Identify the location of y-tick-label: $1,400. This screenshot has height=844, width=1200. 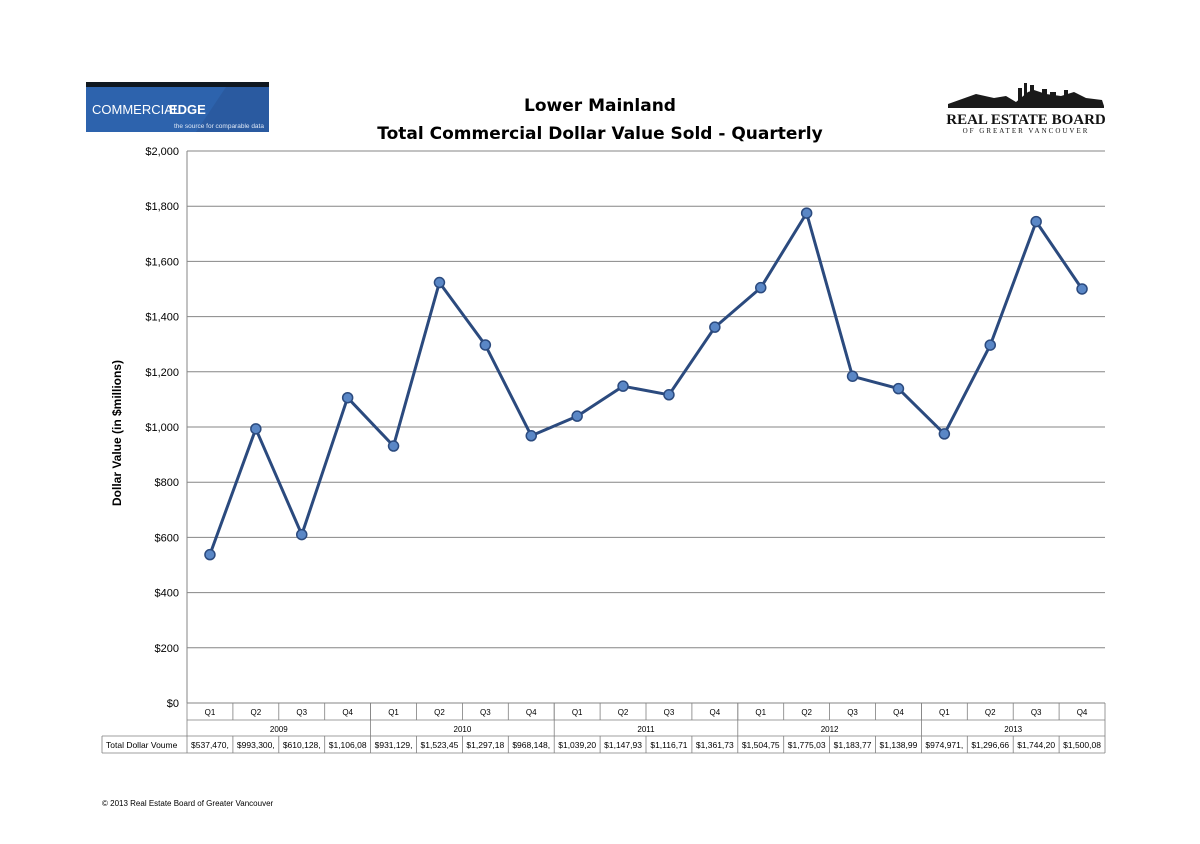
(162, 318).